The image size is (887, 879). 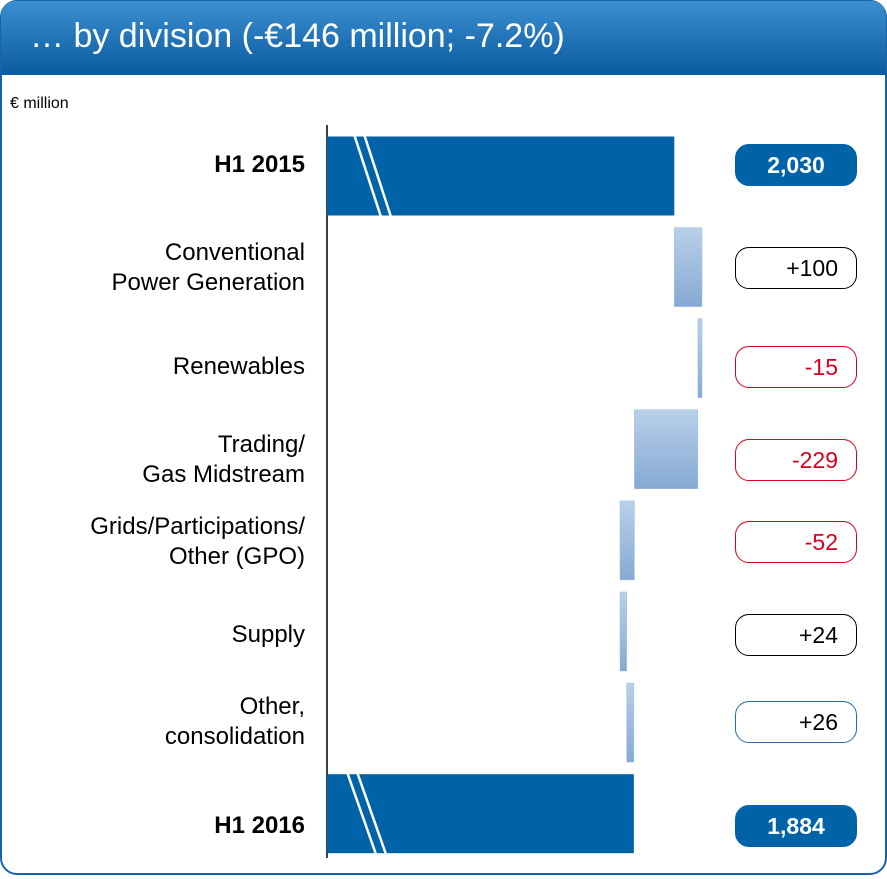 What do you see at coordinates (796, 826) in the screenshot?
I see `value-label: 1,884` at bounding box center [796, 826].